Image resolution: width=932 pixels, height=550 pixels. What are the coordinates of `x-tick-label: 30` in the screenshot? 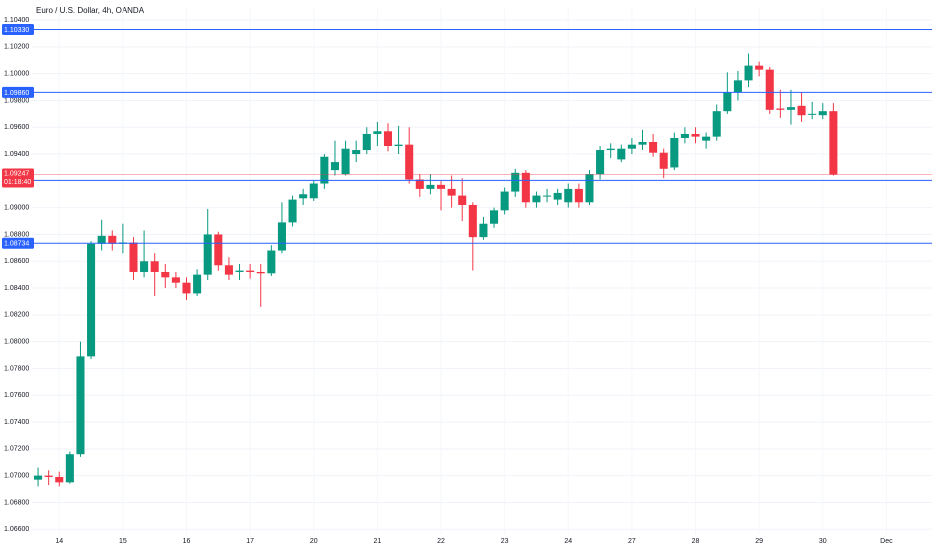 It's located at (823, 541).